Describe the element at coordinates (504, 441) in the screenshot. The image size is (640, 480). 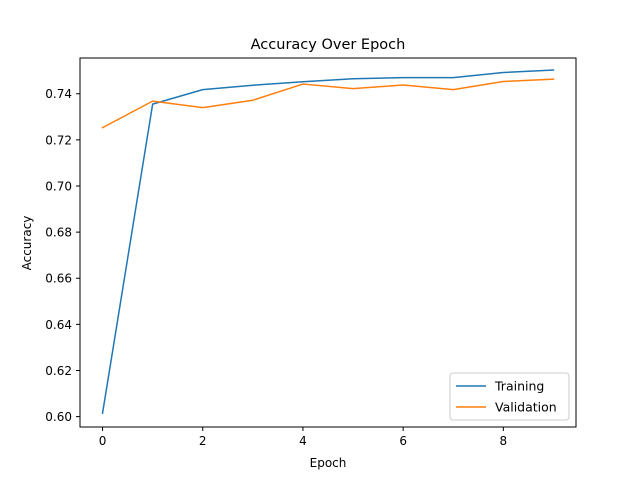
I see `x-tick-label: 8` at that location.